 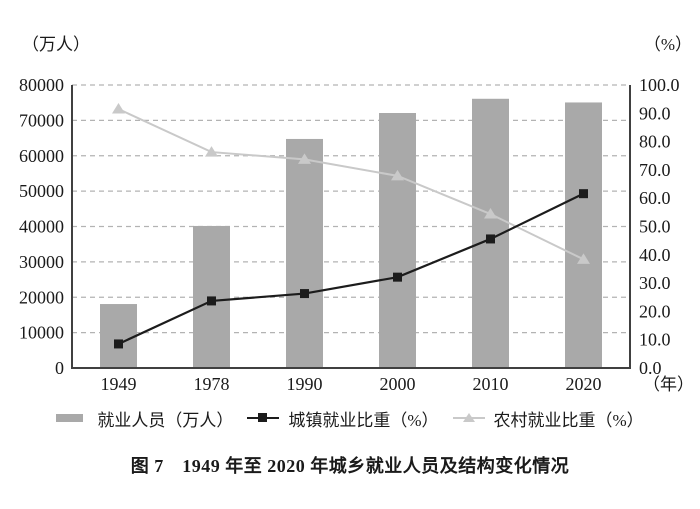 I want to click on y-tick-right: 100.0, so click(x=659, y=85).